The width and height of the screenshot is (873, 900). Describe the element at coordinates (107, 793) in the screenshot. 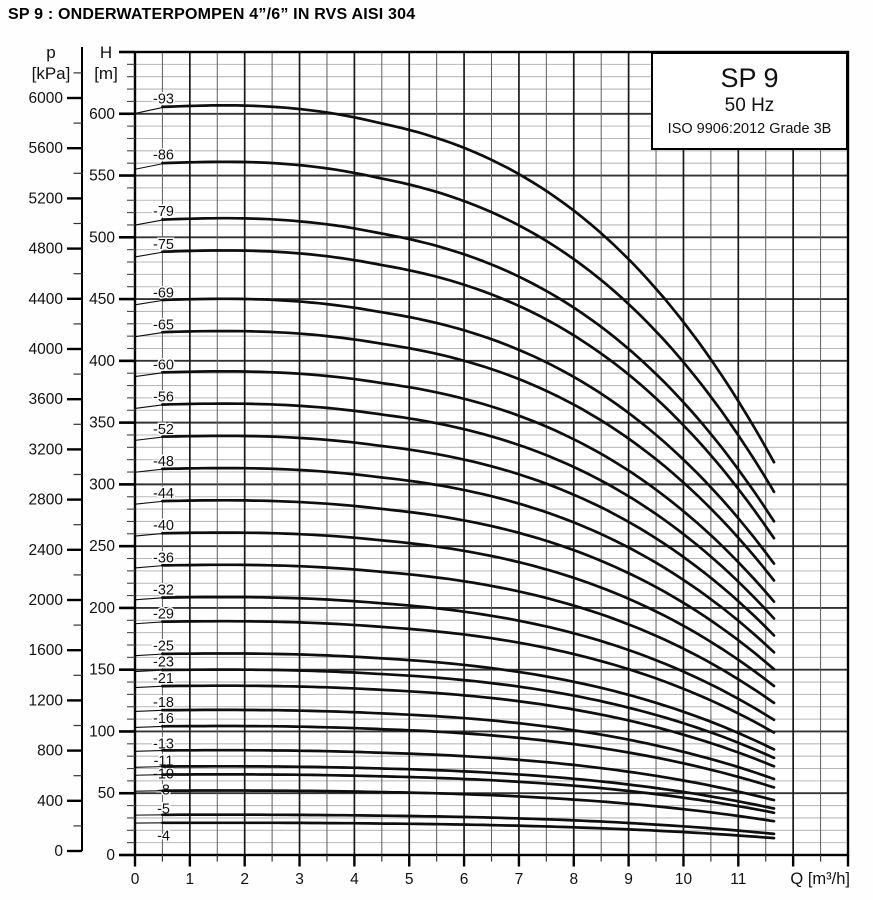

I see `head-tick-label: 50` at that location.